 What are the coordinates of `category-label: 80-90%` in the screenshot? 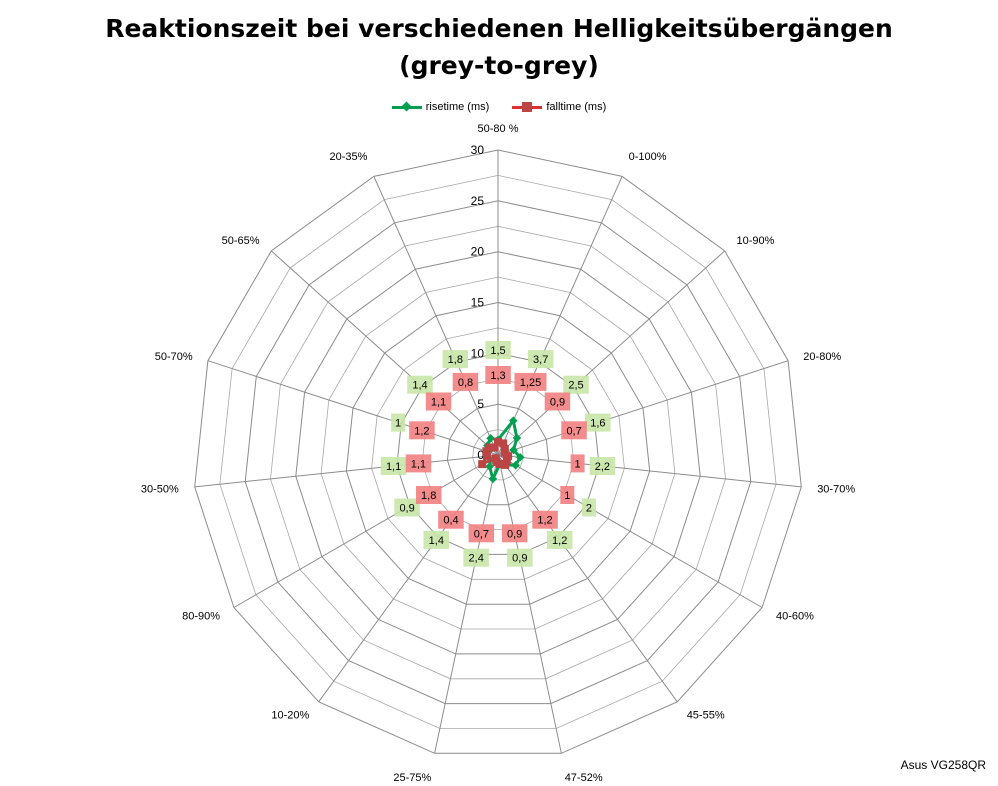 It's located at (201, 617).